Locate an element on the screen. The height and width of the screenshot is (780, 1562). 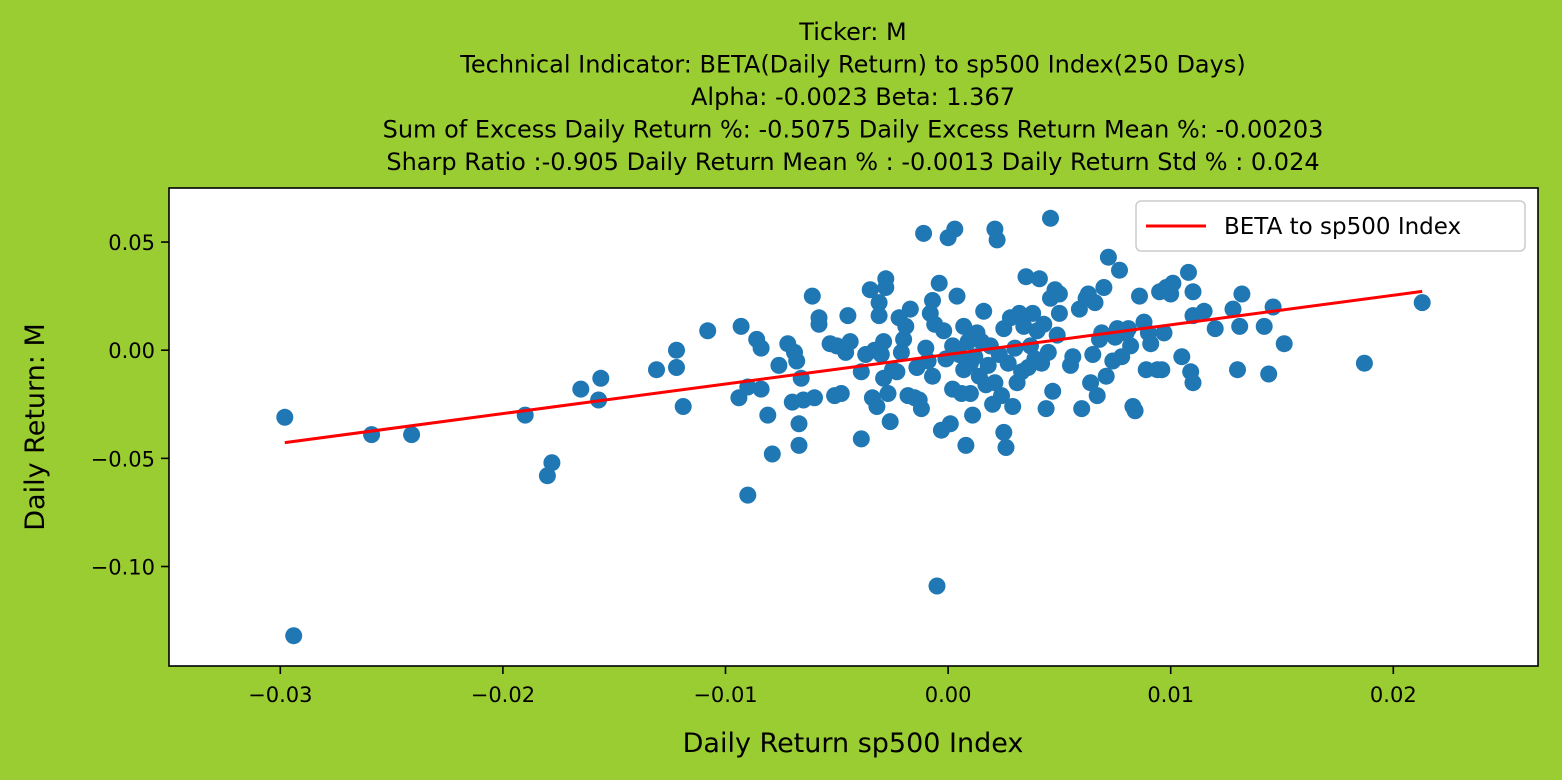
beta-line is located at coordinates (853, 367).